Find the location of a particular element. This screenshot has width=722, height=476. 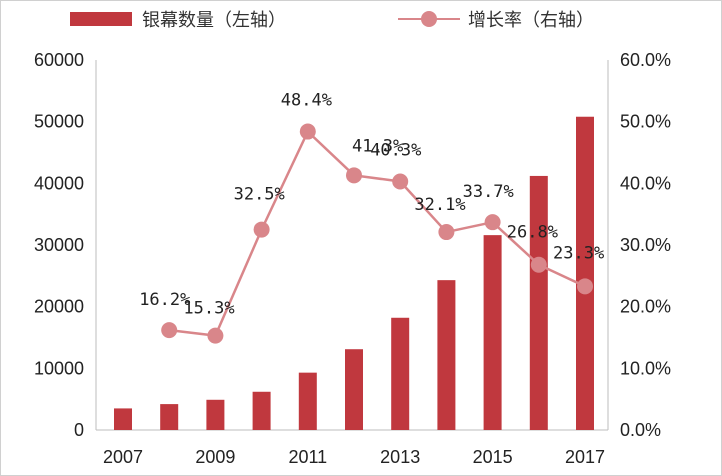

x-tick-label: 2013 is located at coordinates (400, 457).